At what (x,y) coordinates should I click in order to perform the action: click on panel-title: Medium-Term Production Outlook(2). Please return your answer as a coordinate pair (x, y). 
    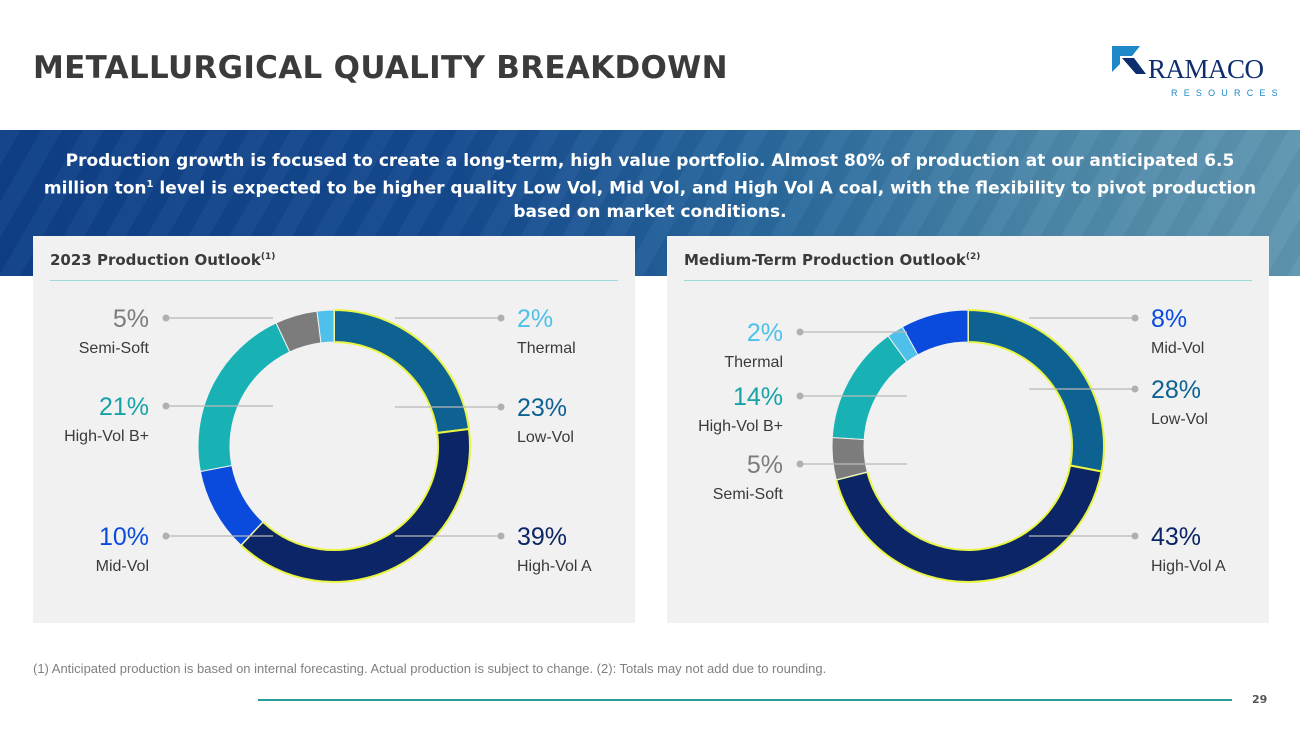
    Looking at the image, I should click on (832, 260).